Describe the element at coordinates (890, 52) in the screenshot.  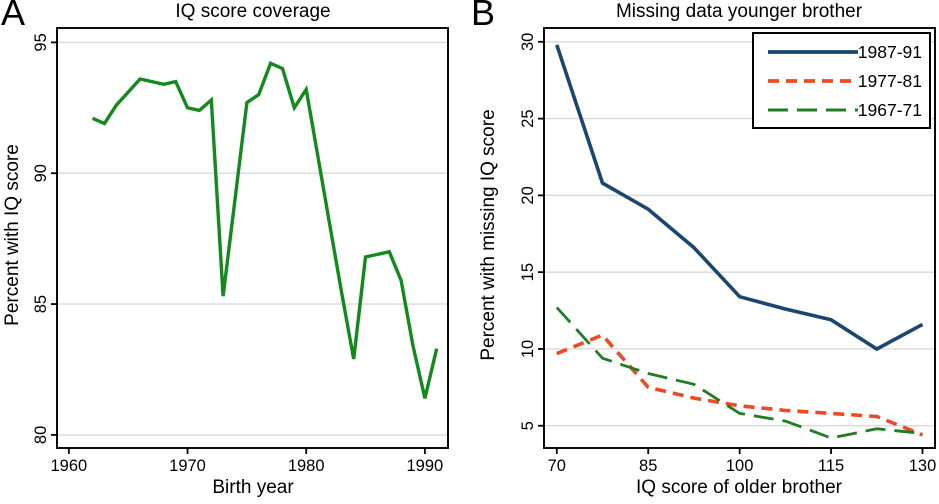
I see `legend-label: 1987-91` at that location.